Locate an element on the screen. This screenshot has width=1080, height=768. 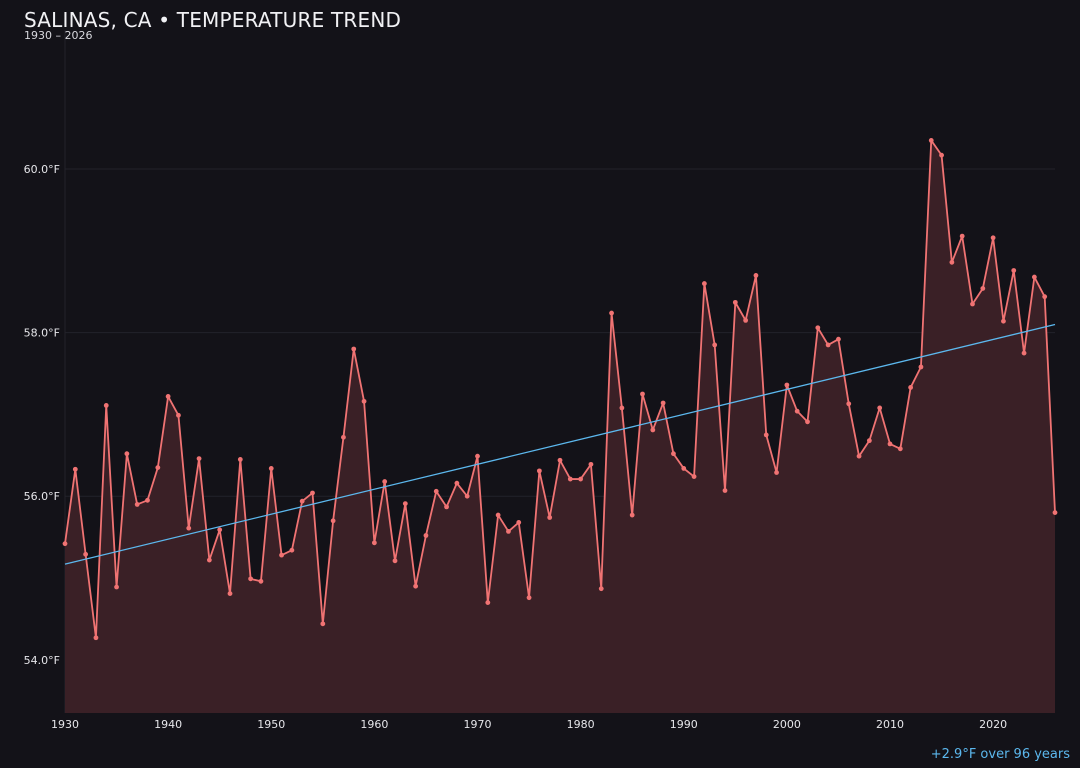
x-tick-label: 1940 is located at coordinates (168, 724).